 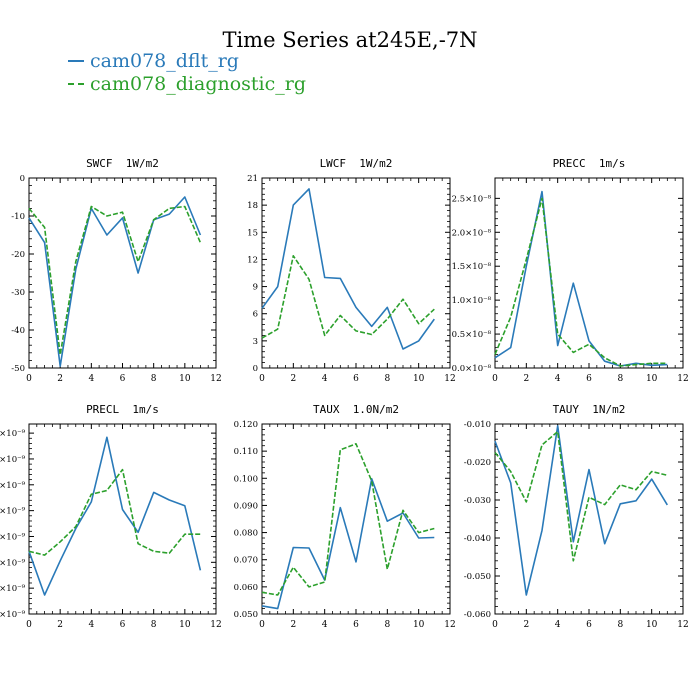 What do you see at coordinates (252, 206) in the screenshot?
I see `y-tick-label: 18` at bounding box center [252, 206].